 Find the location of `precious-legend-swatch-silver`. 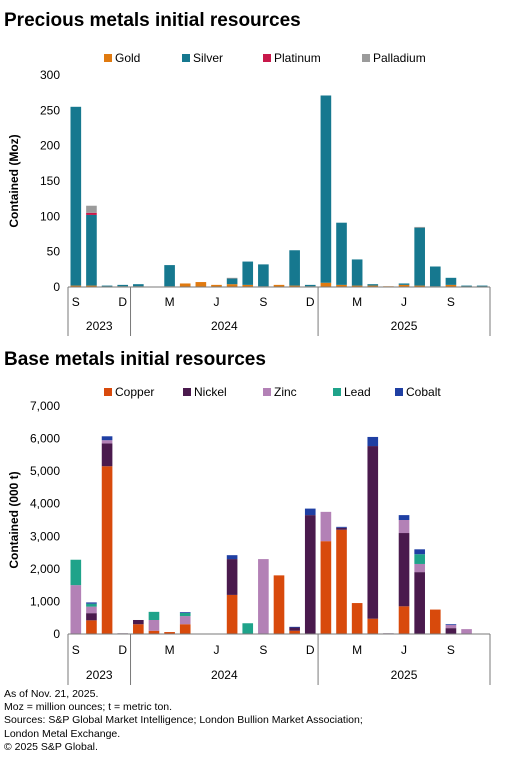

precious-legend-swatch-silver is located at coordinates (186, 58).